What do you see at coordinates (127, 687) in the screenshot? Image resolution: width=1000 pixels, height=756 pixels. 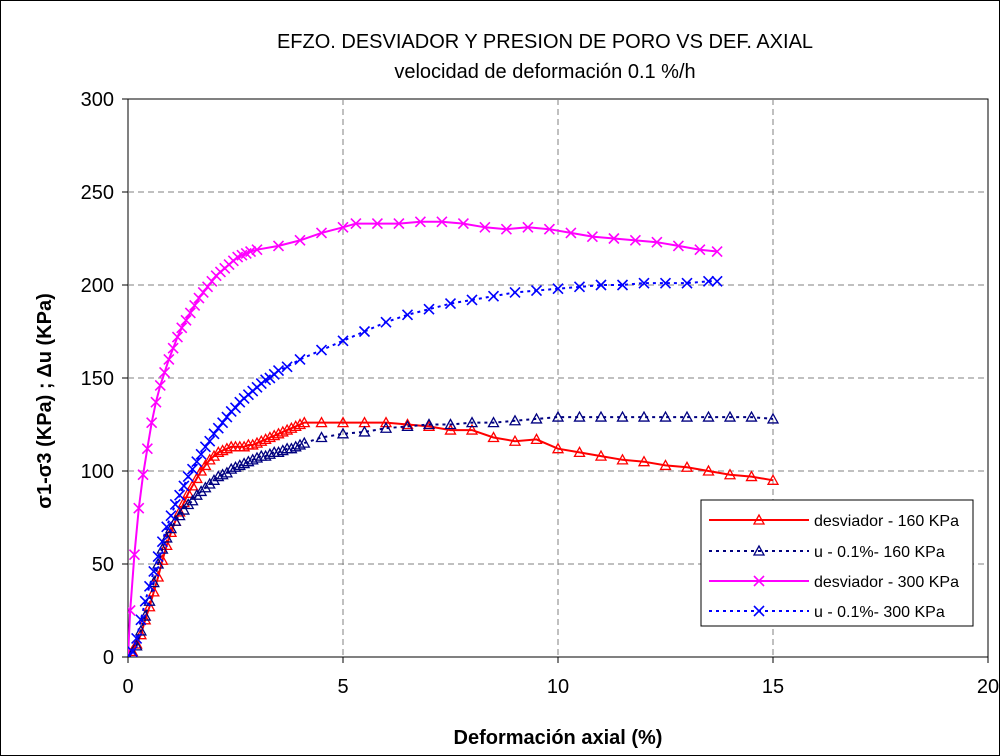 I see `x-tick-label: 0` at bounding box center [127, 687].